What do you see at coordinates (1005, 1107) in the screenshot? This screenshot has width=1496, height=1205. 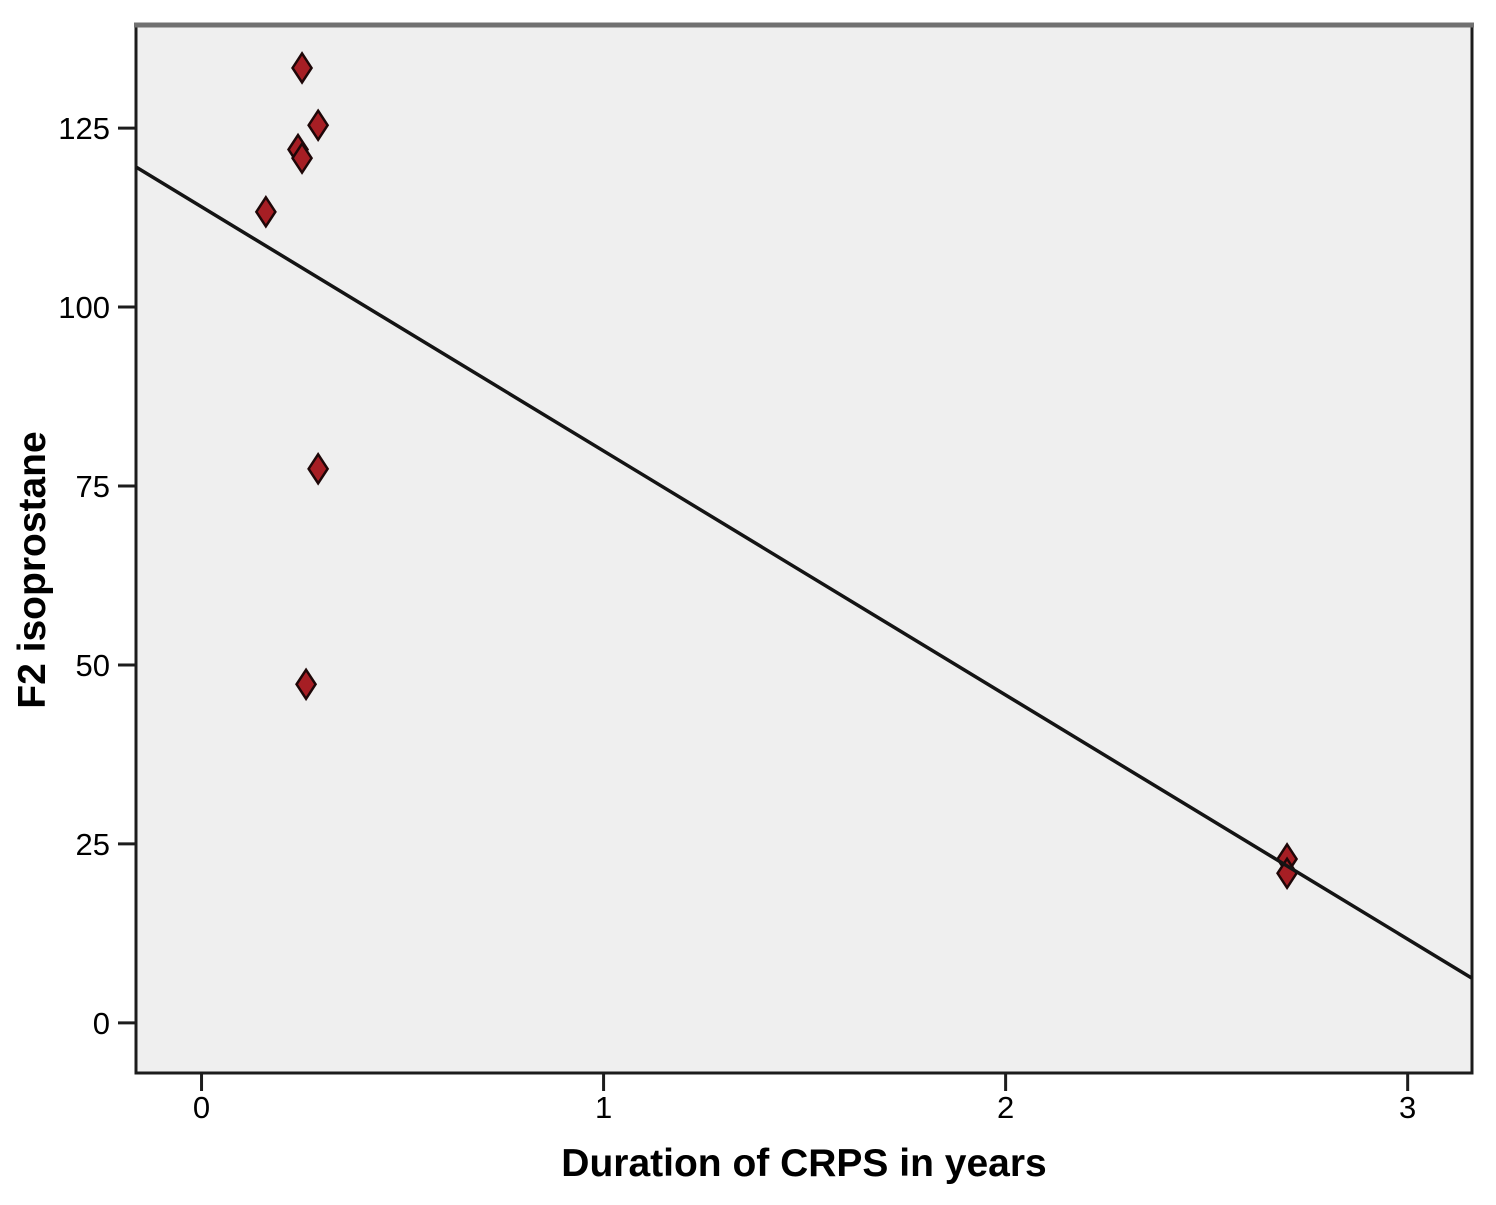 I see `x-tick-label: 2` at bounding box center [1005, 1107].